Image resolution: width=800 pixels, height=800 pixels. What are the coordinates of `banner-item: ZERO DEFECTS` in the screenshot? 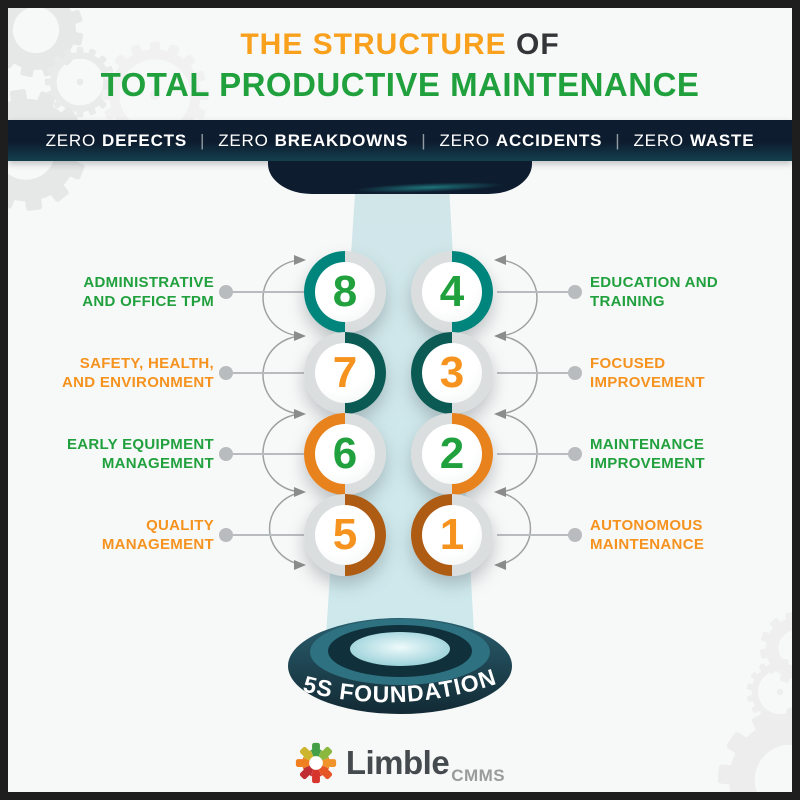 It's located at (116, 140).